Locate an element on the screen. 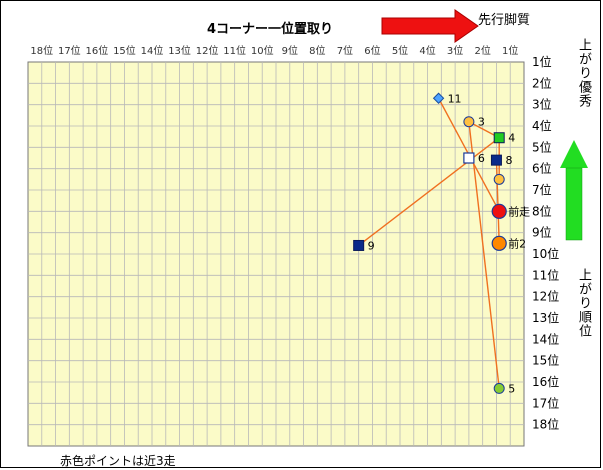 This screenshot has width=603, height=470. y-tick-label: 11位 is located at coordinates (545, 274).